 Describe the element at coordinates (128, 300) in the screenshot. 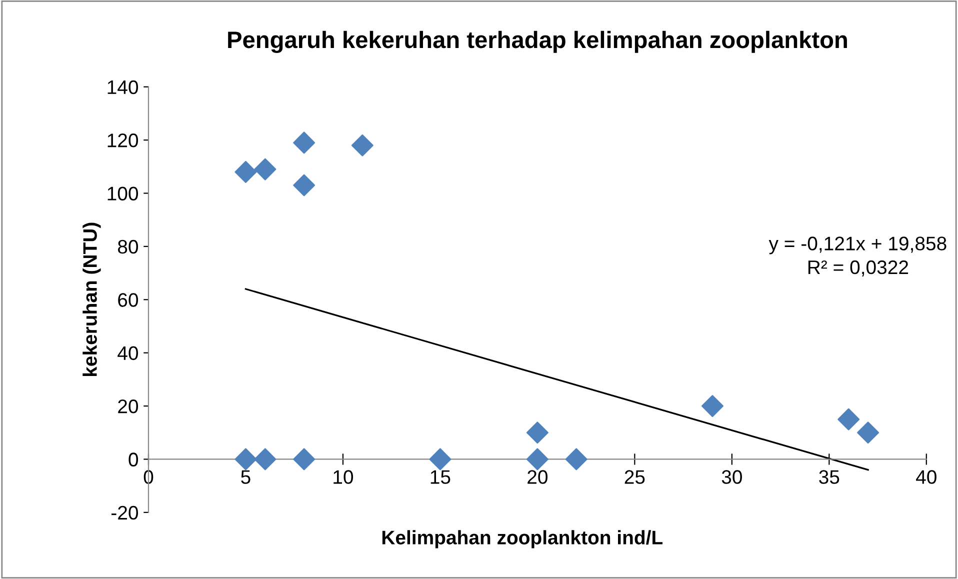

I see `y-tick-label: 60` at that location.